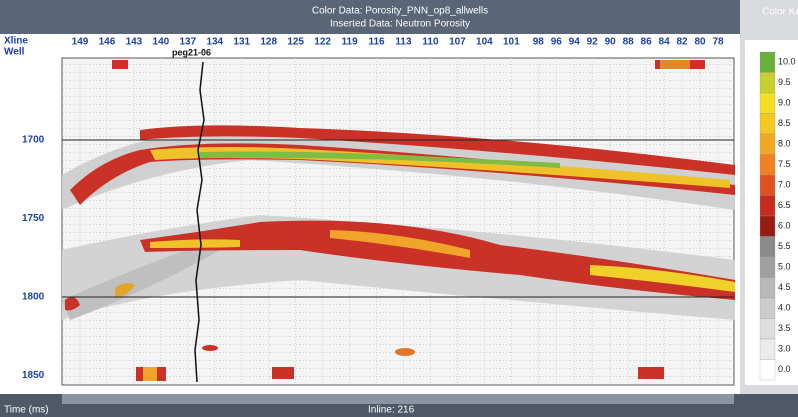  What do you see at coordinates (784, 369) in the screenshot?
I see `colorbar-label: 0.0` at bounding box center [784, 369].